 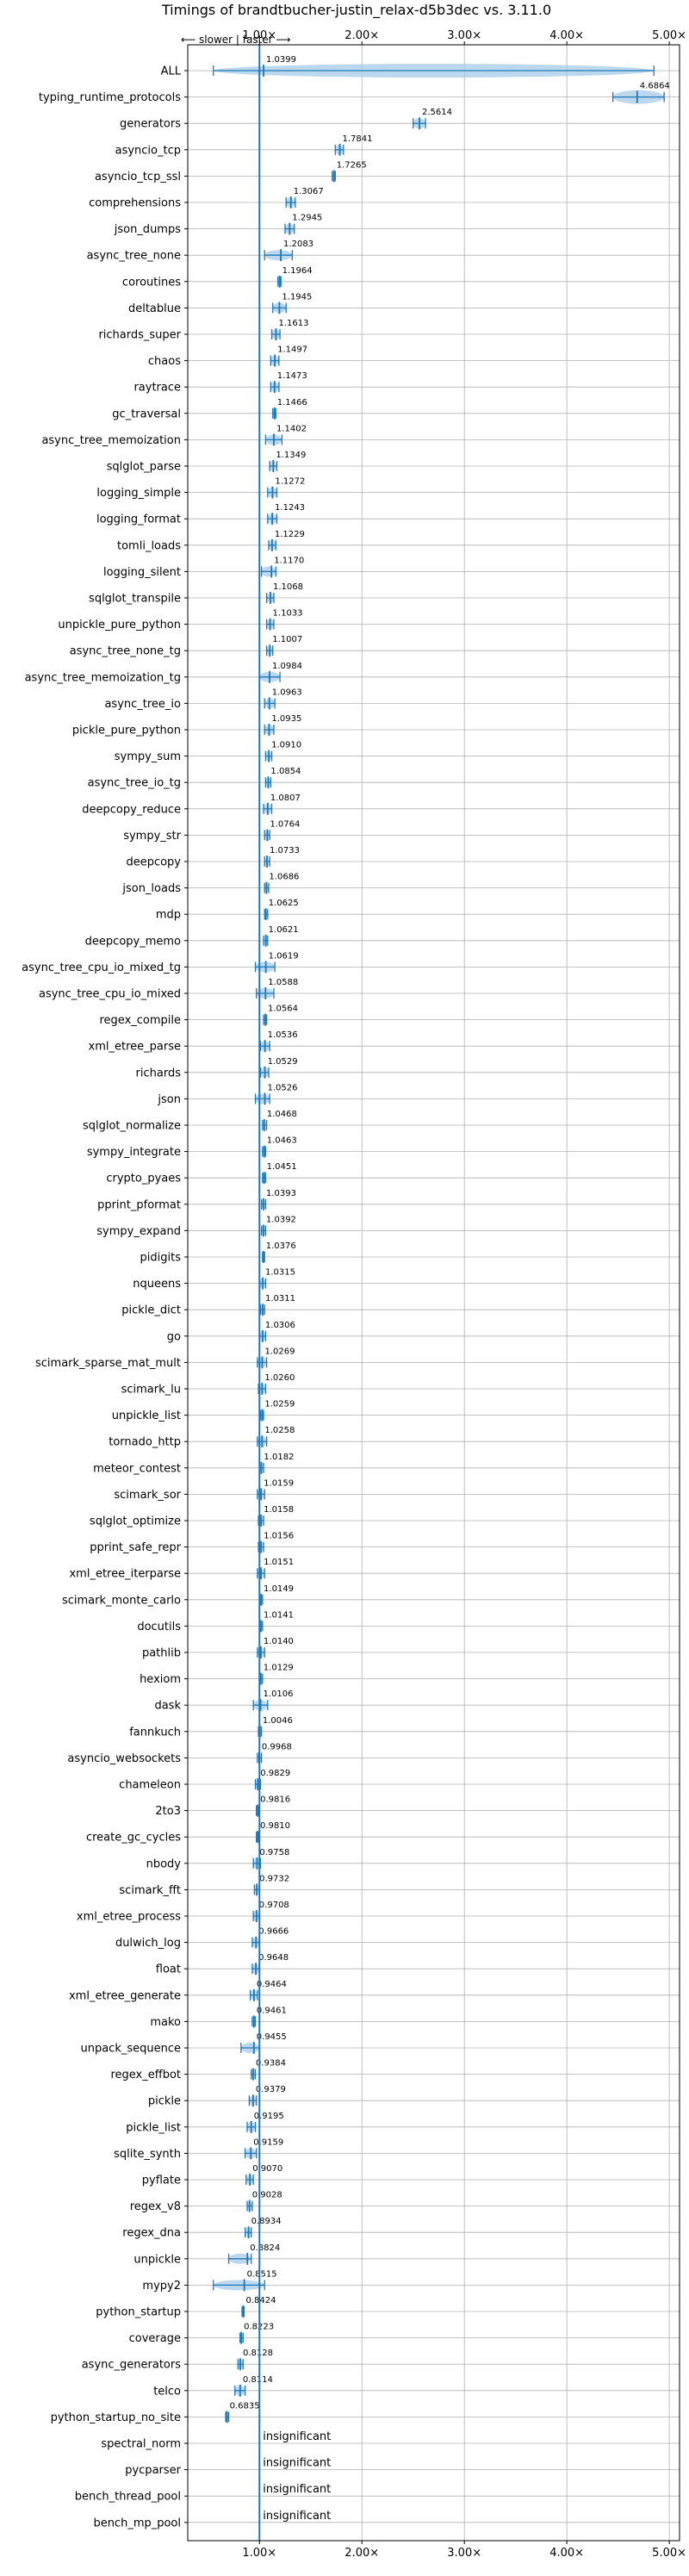 I want to click on value-label: 1.0564, so click(x=283, y=1010).